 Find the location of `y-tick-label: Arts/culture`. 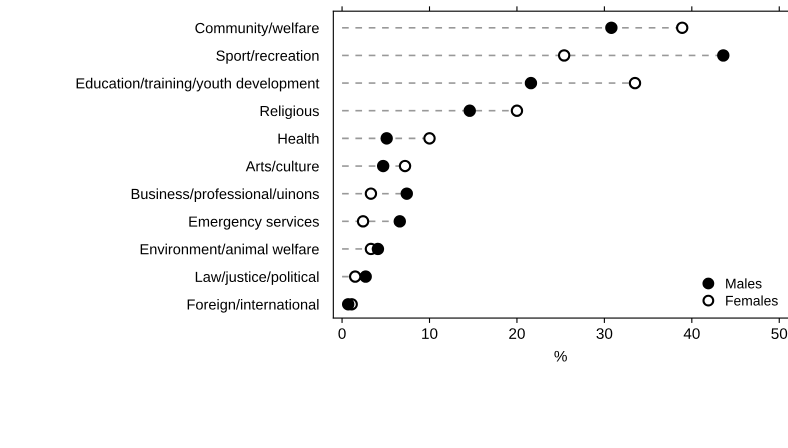

y-tick-label: Arts/culture is located at coordinates (282, 166).